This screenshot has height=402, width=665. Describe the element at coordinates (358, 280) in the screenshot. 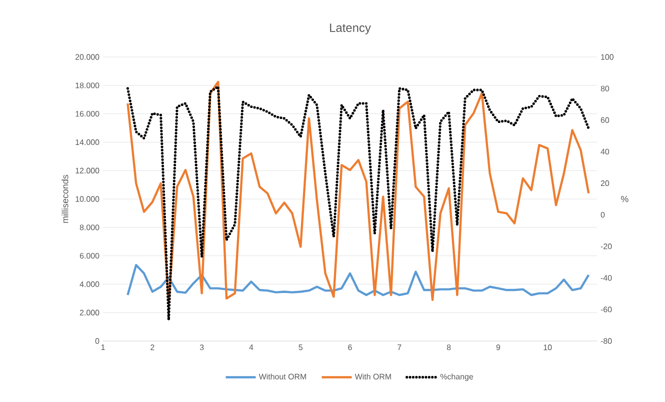

I see `line-series` at that location.